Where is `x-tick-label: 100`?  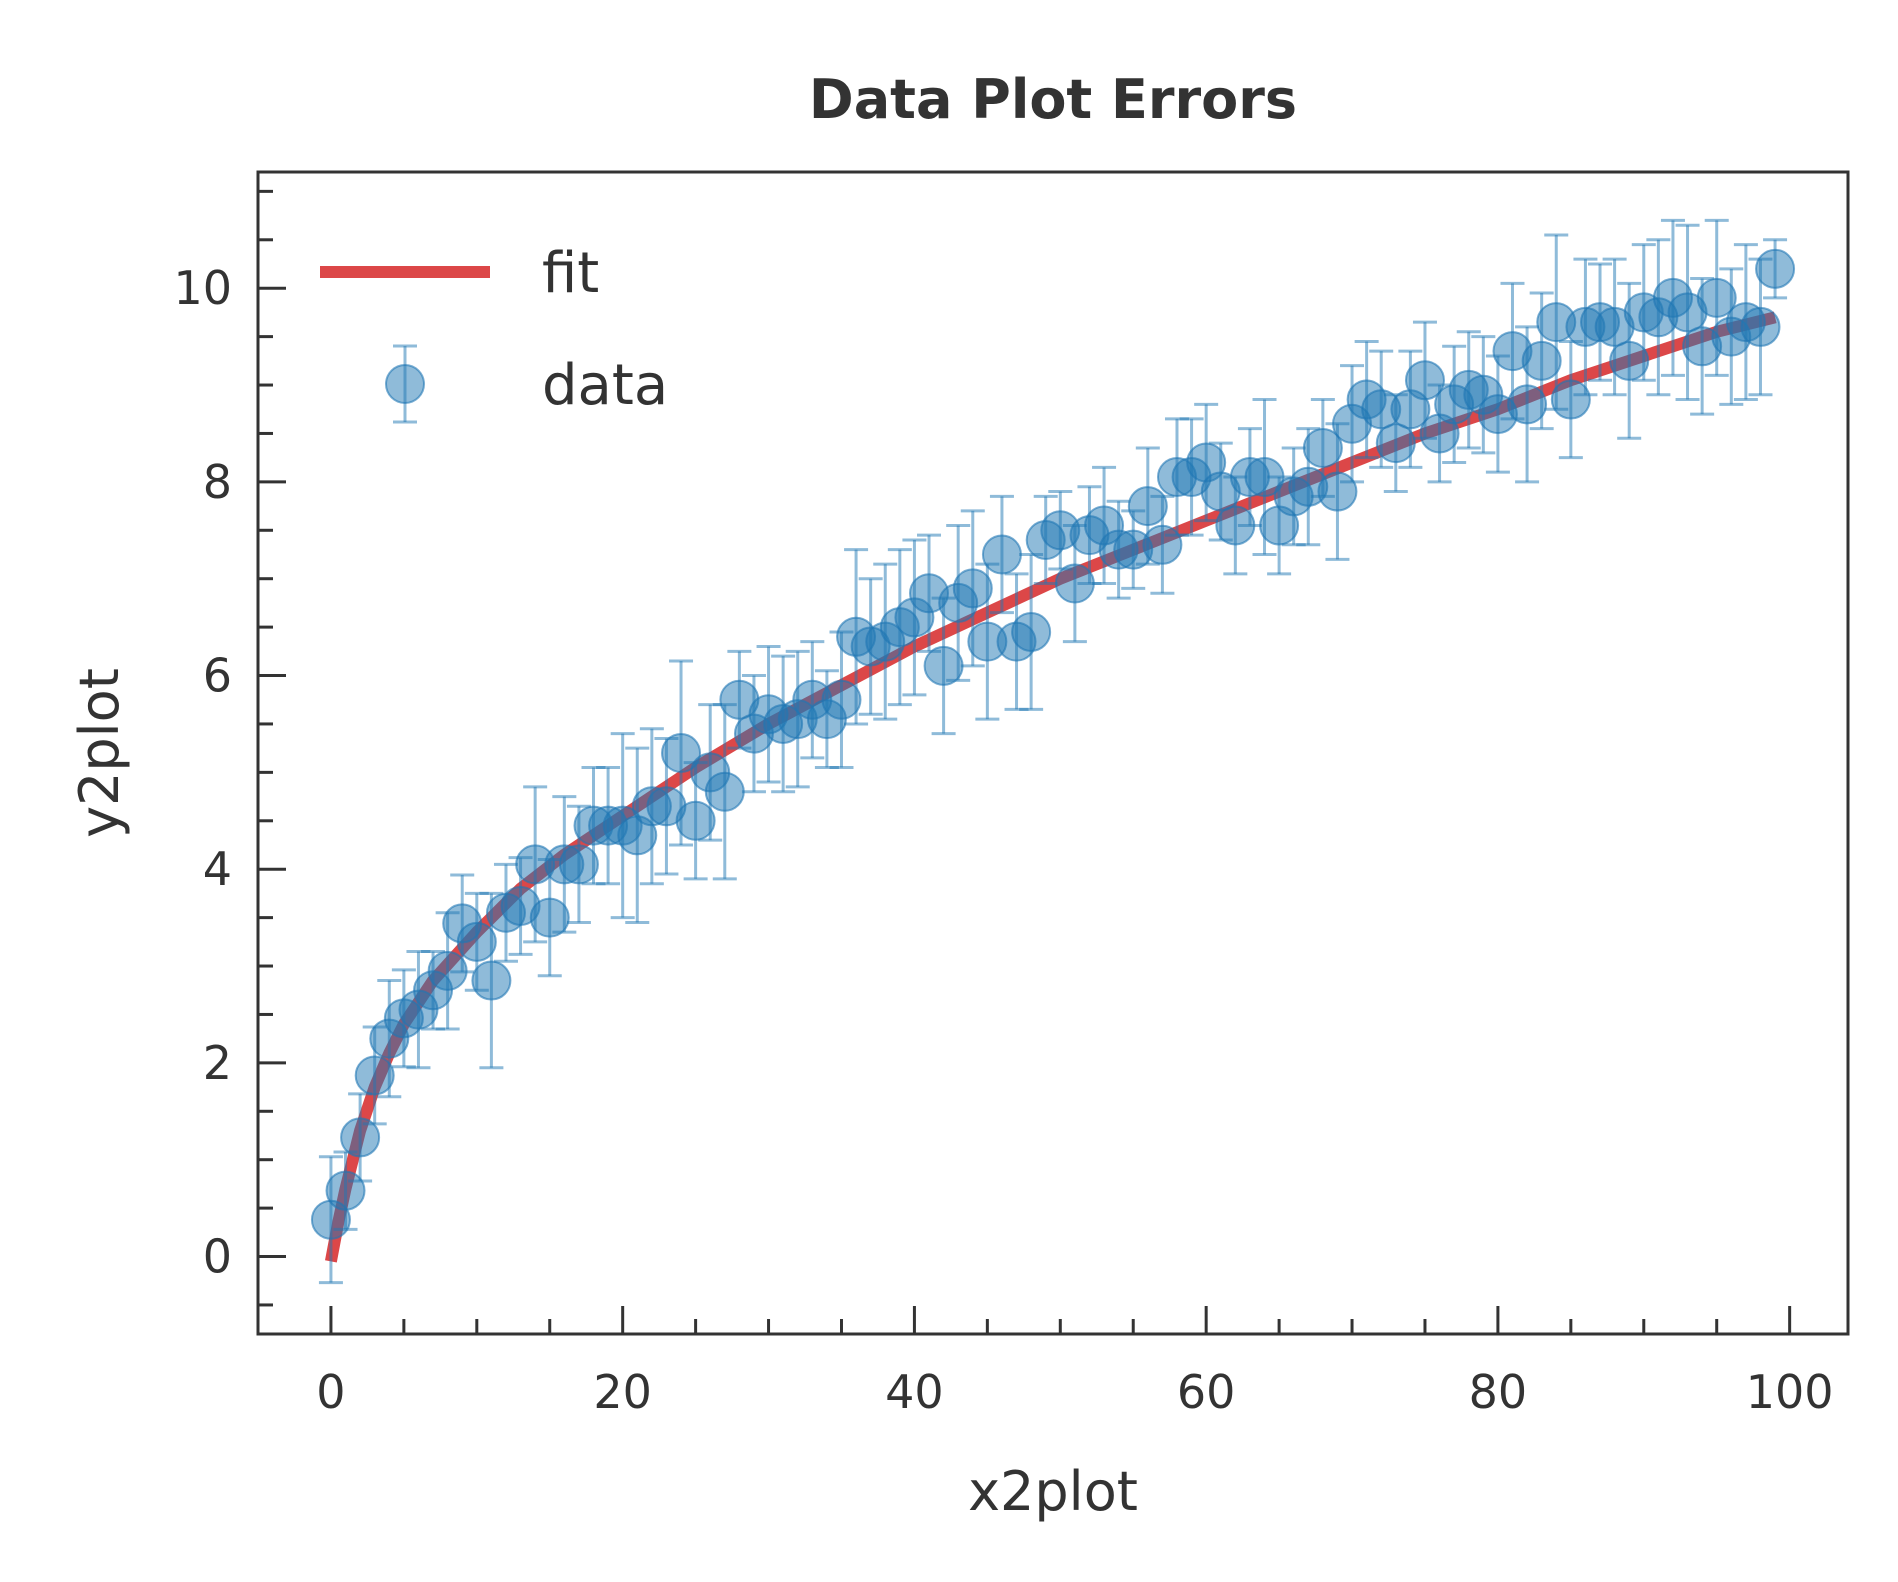 x-tick-label: 100 is located at coordinates (1790, 1392).